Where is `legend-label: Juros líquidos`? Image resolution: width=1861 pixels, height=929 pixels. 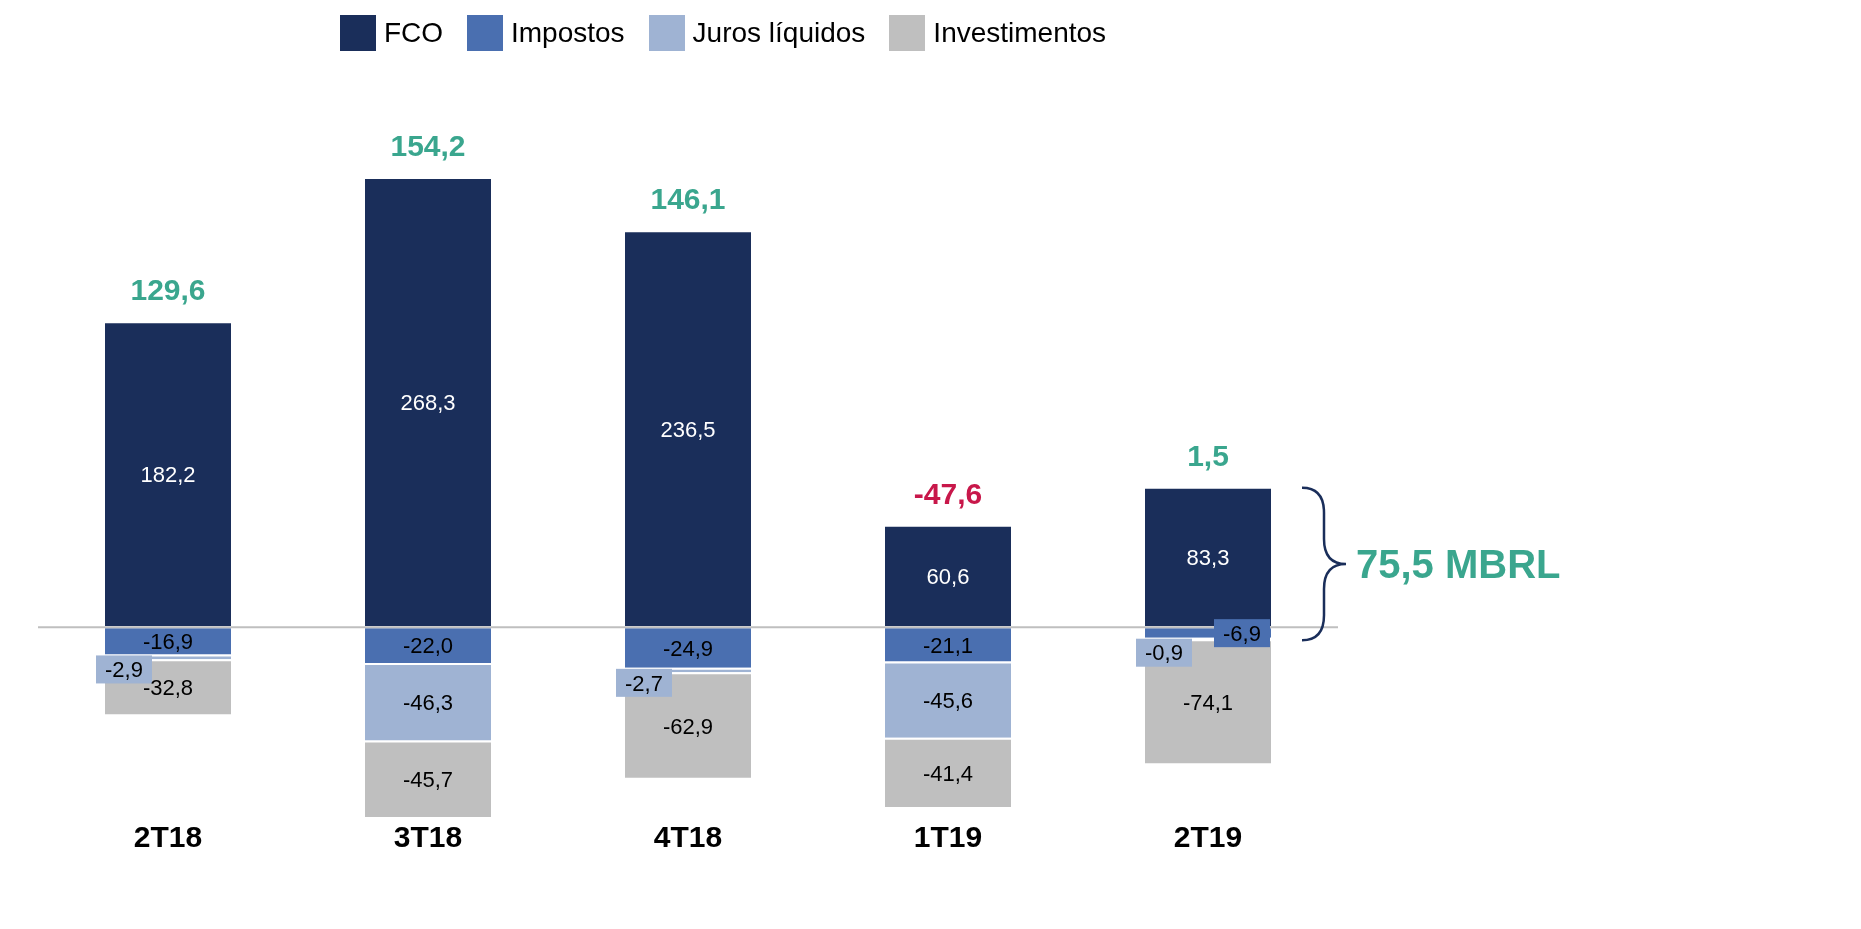
legend-label: Juros líquidos is located at coordinates (779, 33).